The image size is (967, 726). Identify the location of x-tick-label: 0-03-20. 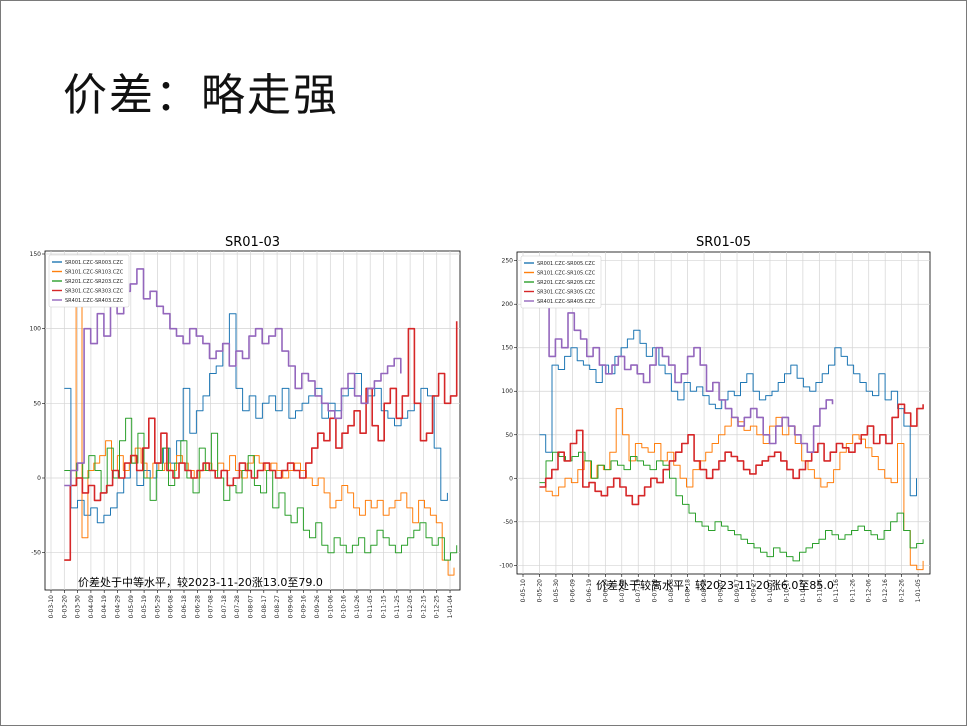
(64, 607).